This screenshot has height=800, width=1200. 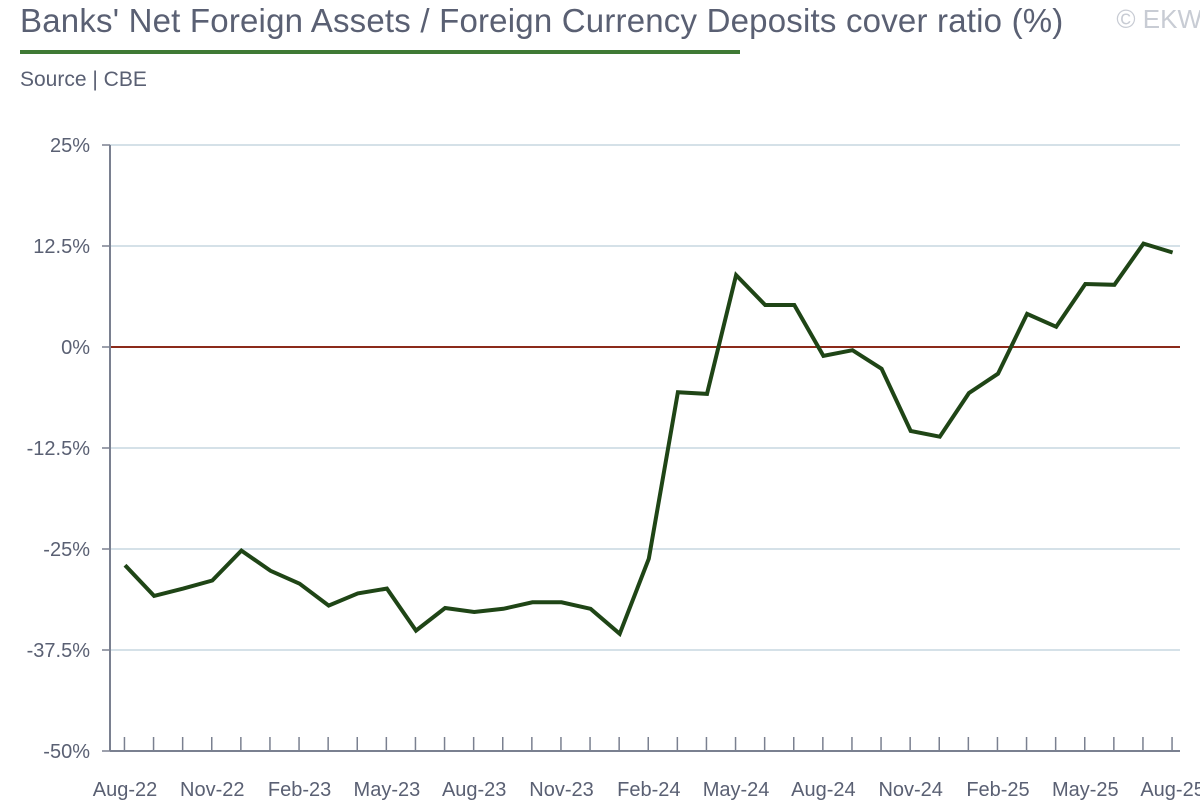 I want to click on x-tick-label: Aug-22, so click(x=125, y=789).